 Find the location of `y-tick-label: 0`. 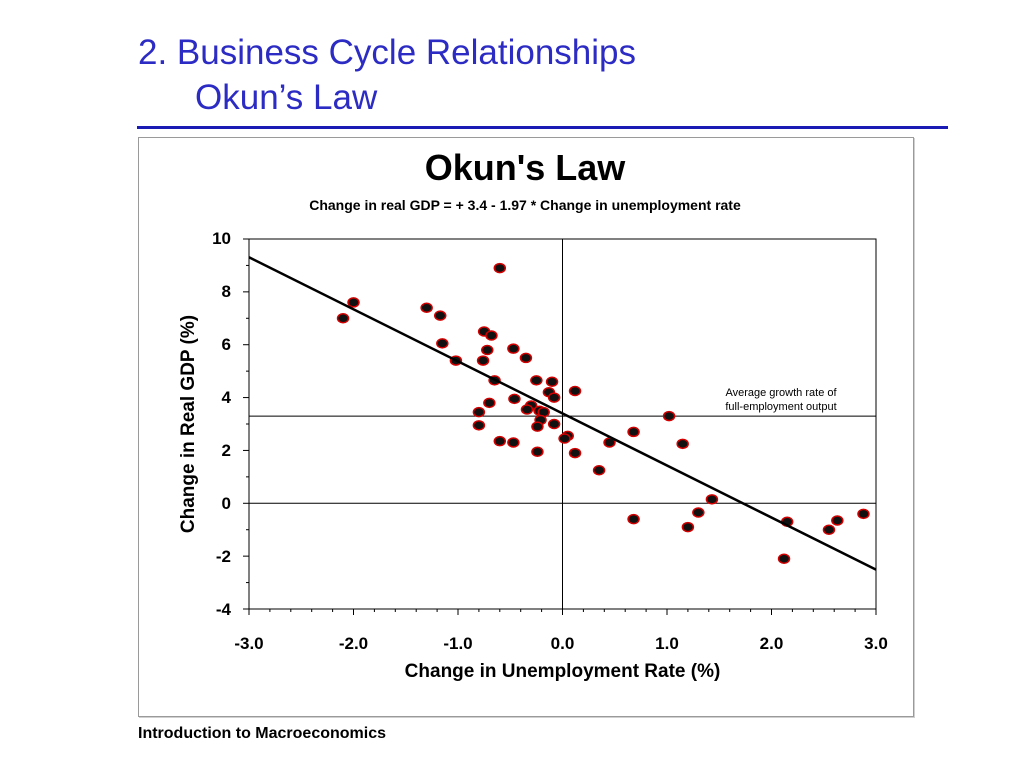

y-tick-label: 0 is located at coordinates (226, 503).